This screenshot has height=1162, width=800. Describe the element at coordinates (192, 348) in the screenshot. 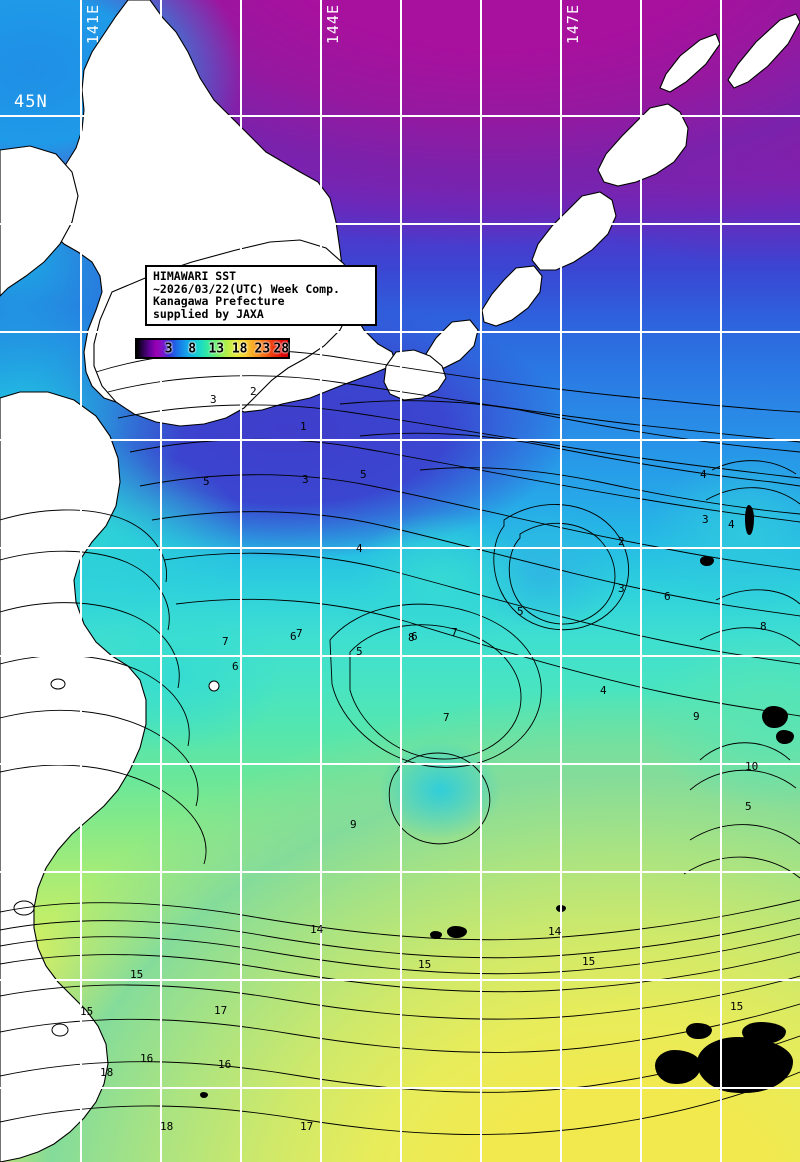

I see `colorbar-tick-8: 8` at that location.